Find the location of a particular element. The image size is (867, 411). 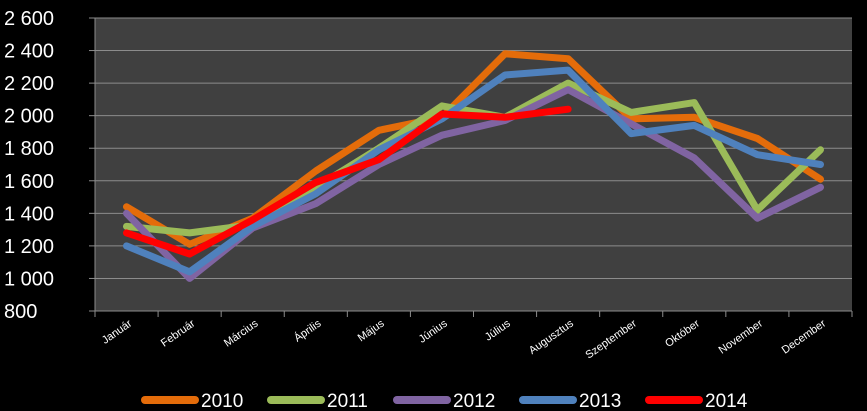

x-tick-label: Október is located at coordinates (682, 333).